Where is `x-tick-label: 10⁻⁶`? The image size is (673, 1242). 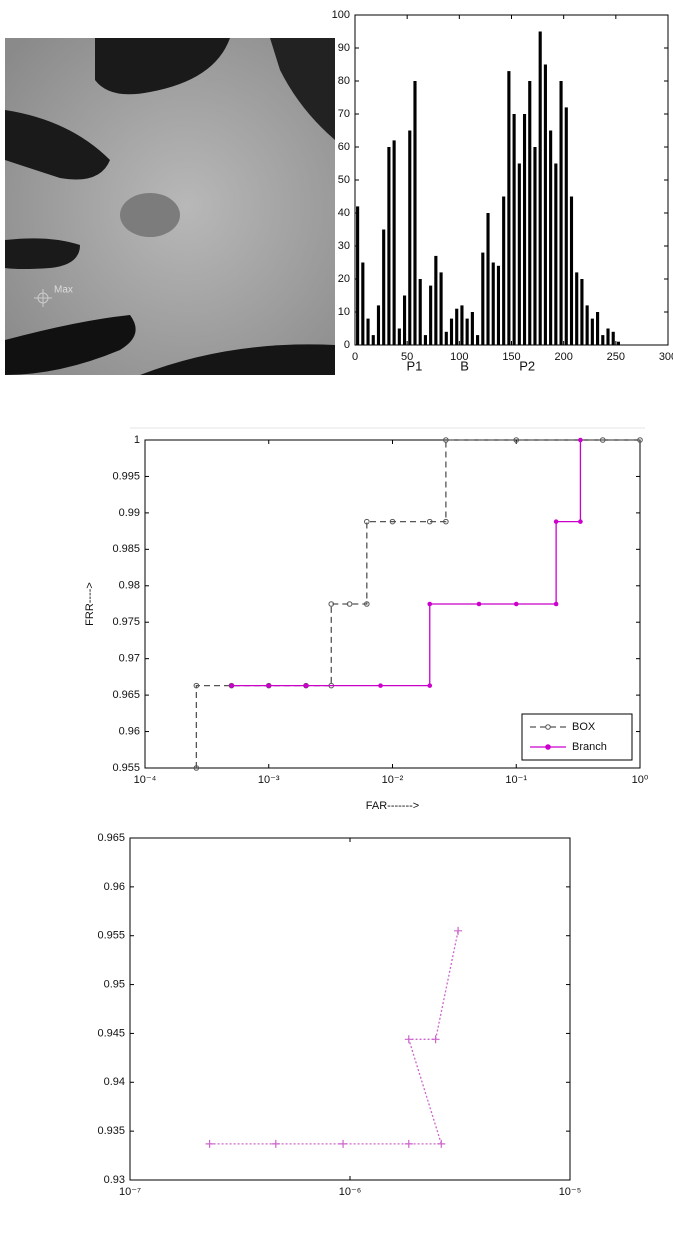
x-tick-label: 10⁻⁶ is located at coordinates (350, 1192).